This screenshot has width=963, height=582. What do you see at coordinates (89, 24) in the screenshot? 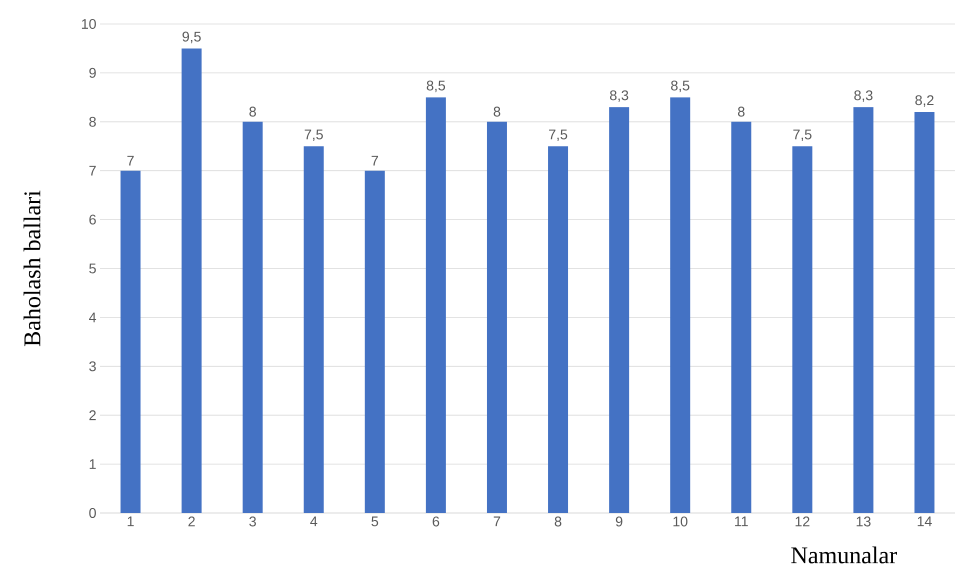
I see `y-tick-label: 10` at bounding box center [89, 24].